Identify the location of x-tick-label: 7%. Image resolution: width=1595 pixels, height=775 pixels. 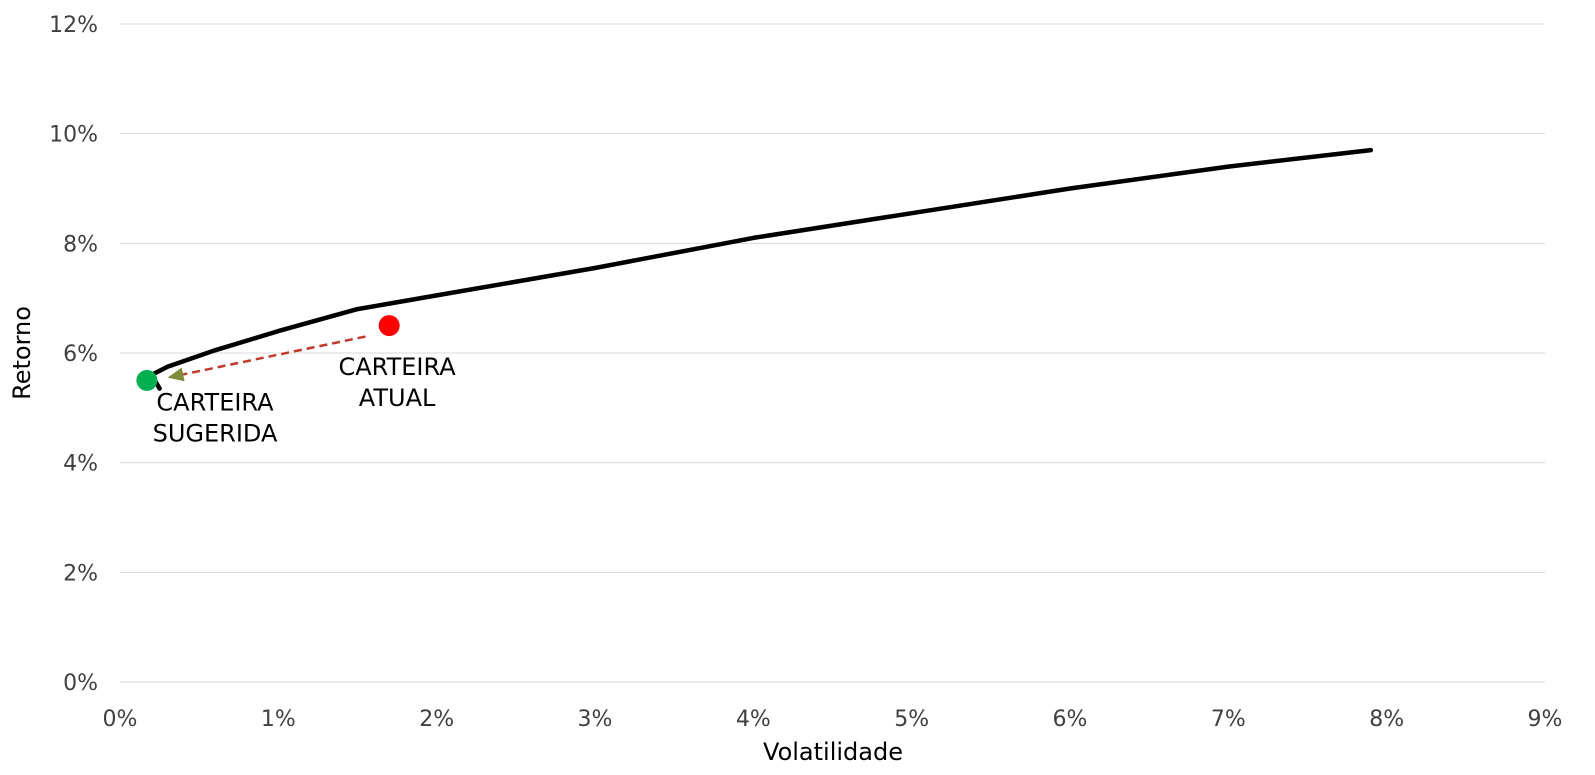
(1228, 719).